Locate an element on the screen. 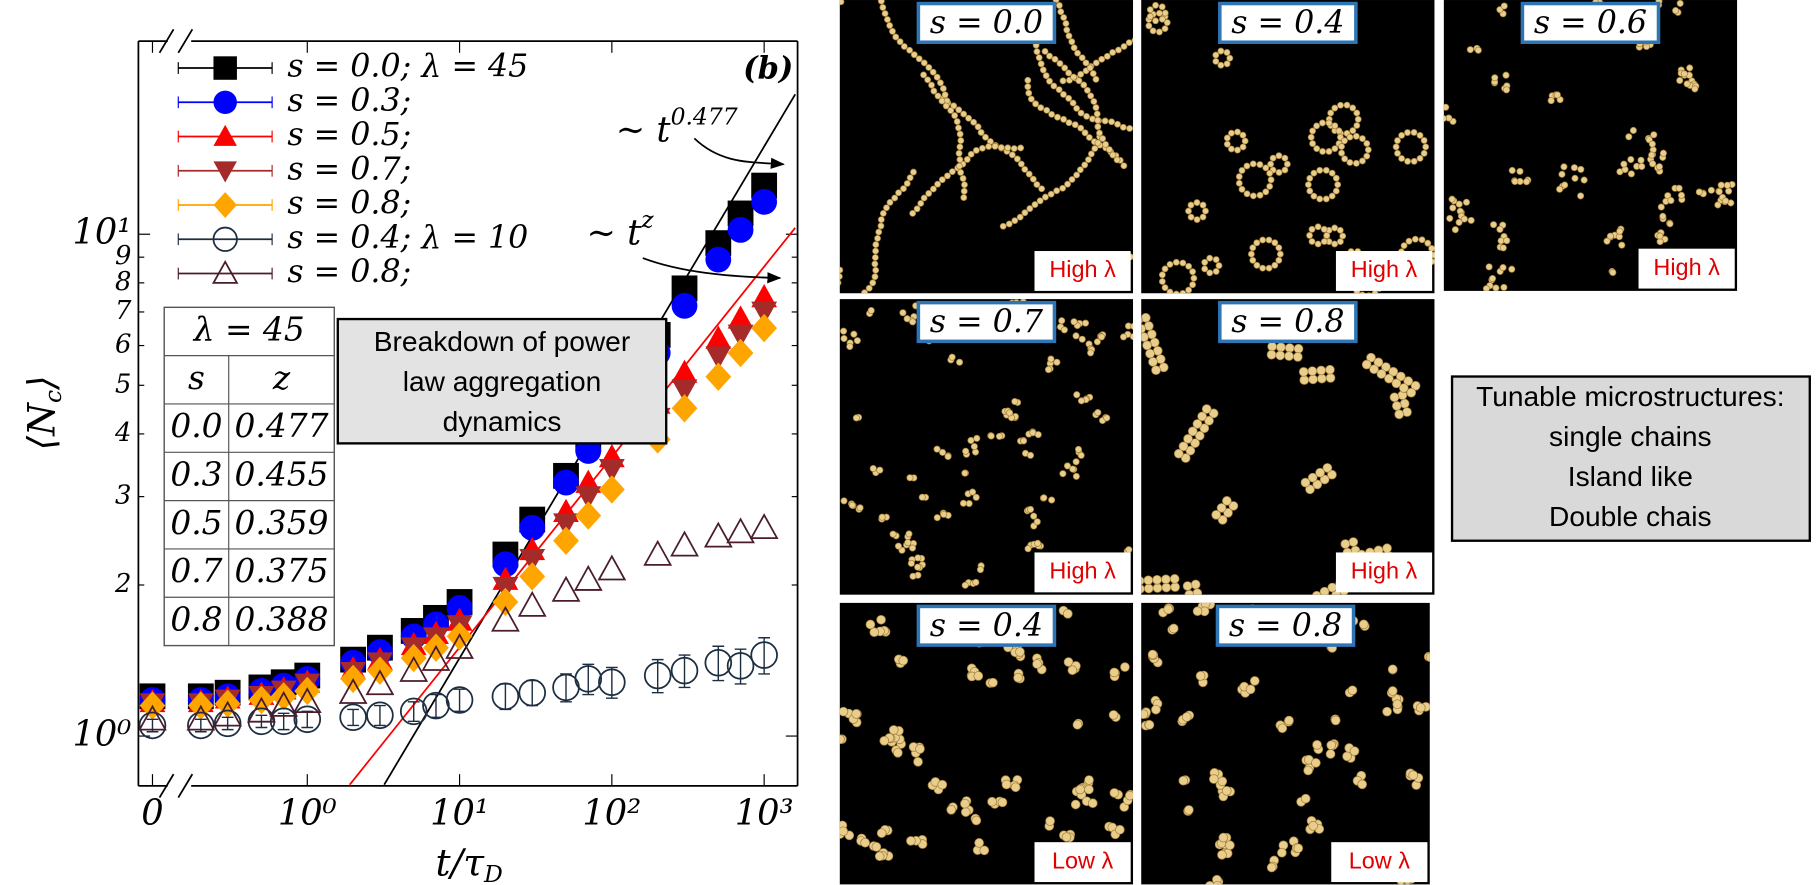  panel-label: s = 0.4 is located at coordinates (986, 626).